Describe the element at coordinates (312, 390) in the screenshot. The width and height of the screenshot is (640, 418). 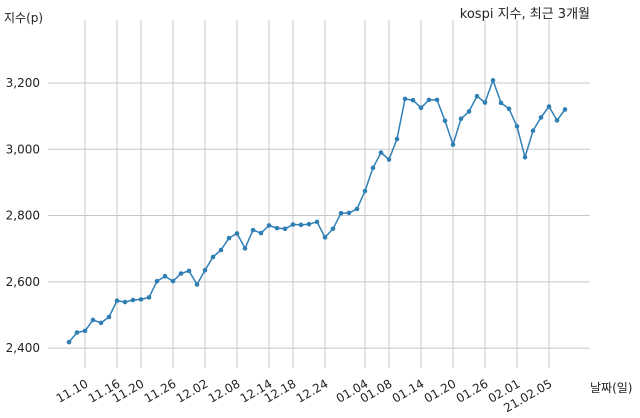
I see `x-tick-label: 12.24` at that location.